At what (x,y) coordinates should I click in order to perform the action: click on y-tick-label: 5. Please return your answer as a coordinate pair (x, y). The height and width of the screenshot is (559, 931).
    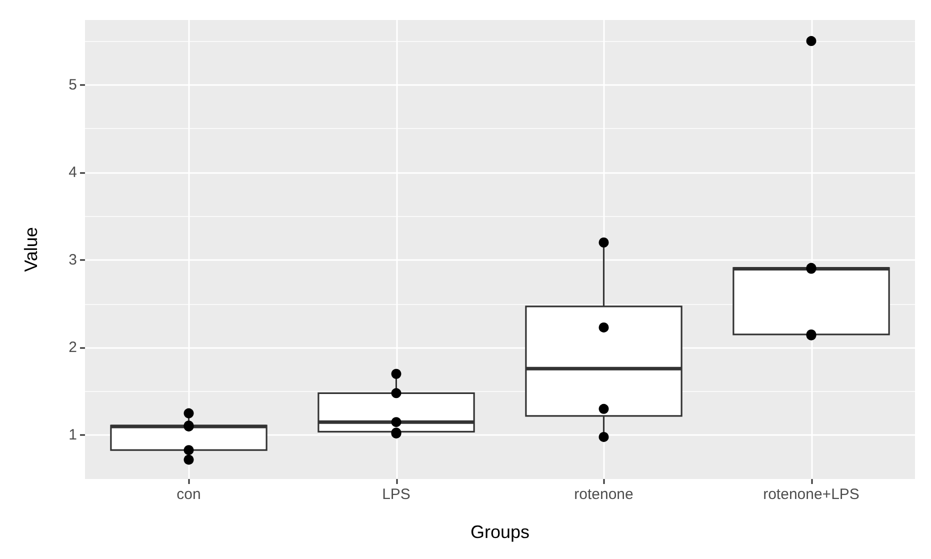
    Looking at the image, I should click on (72, 85).